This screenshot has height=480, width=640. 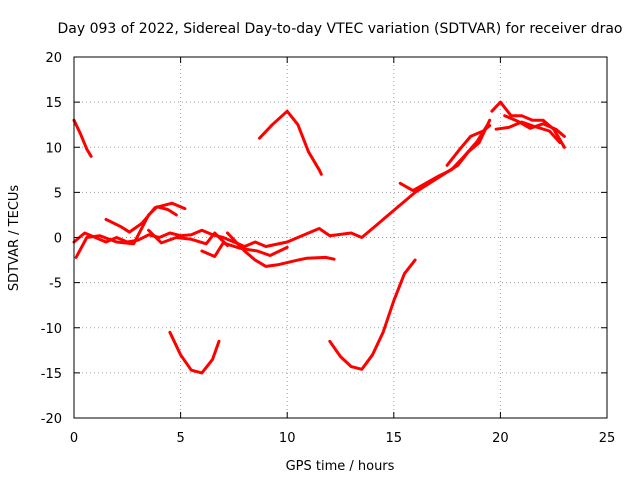 I want to click on y-tick-label: 5, so click(x=58, y=193).